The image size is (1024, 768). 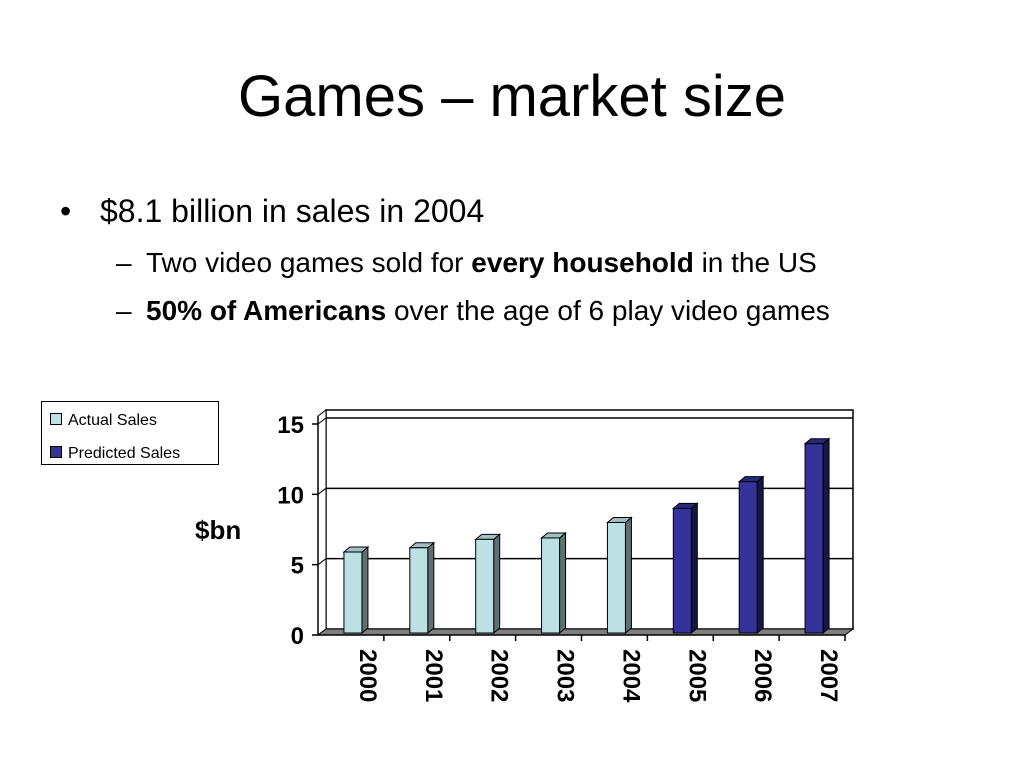 What do you see at coordinates (297, 566) in the screenshot?
I see `y-tick-label: 5` at bounding box center [297, 566].